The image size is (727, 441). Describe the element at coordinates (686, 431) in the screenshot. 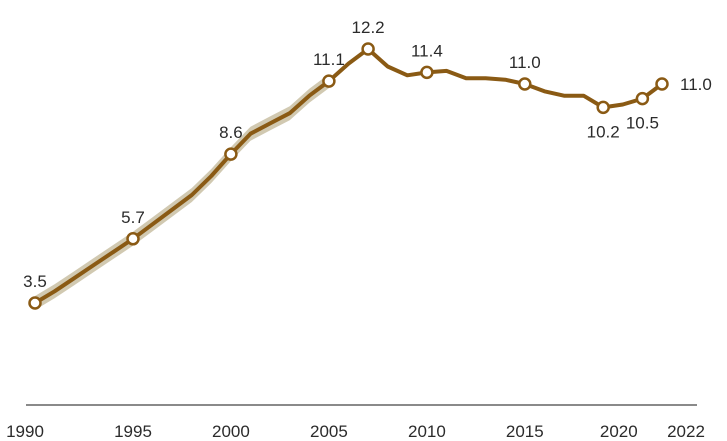

I see `x-tick-label: 2022` at that location.